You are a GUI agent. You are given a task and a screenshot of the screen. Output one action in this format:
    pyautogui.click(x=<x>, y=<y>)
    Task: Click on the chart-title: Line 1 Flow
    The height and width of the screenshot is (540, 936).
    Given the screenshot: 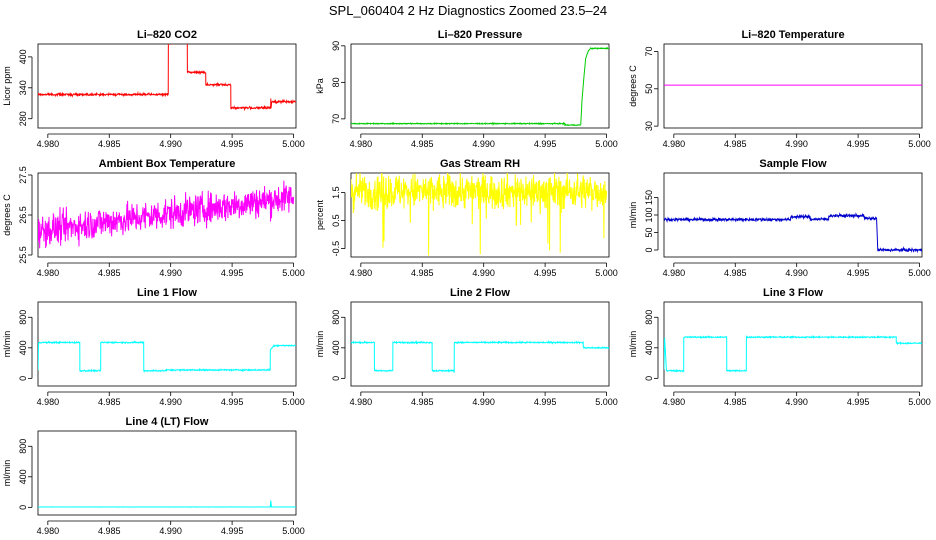 What is the action you would take?
    pyautogui.click(x=167, y=293)
    